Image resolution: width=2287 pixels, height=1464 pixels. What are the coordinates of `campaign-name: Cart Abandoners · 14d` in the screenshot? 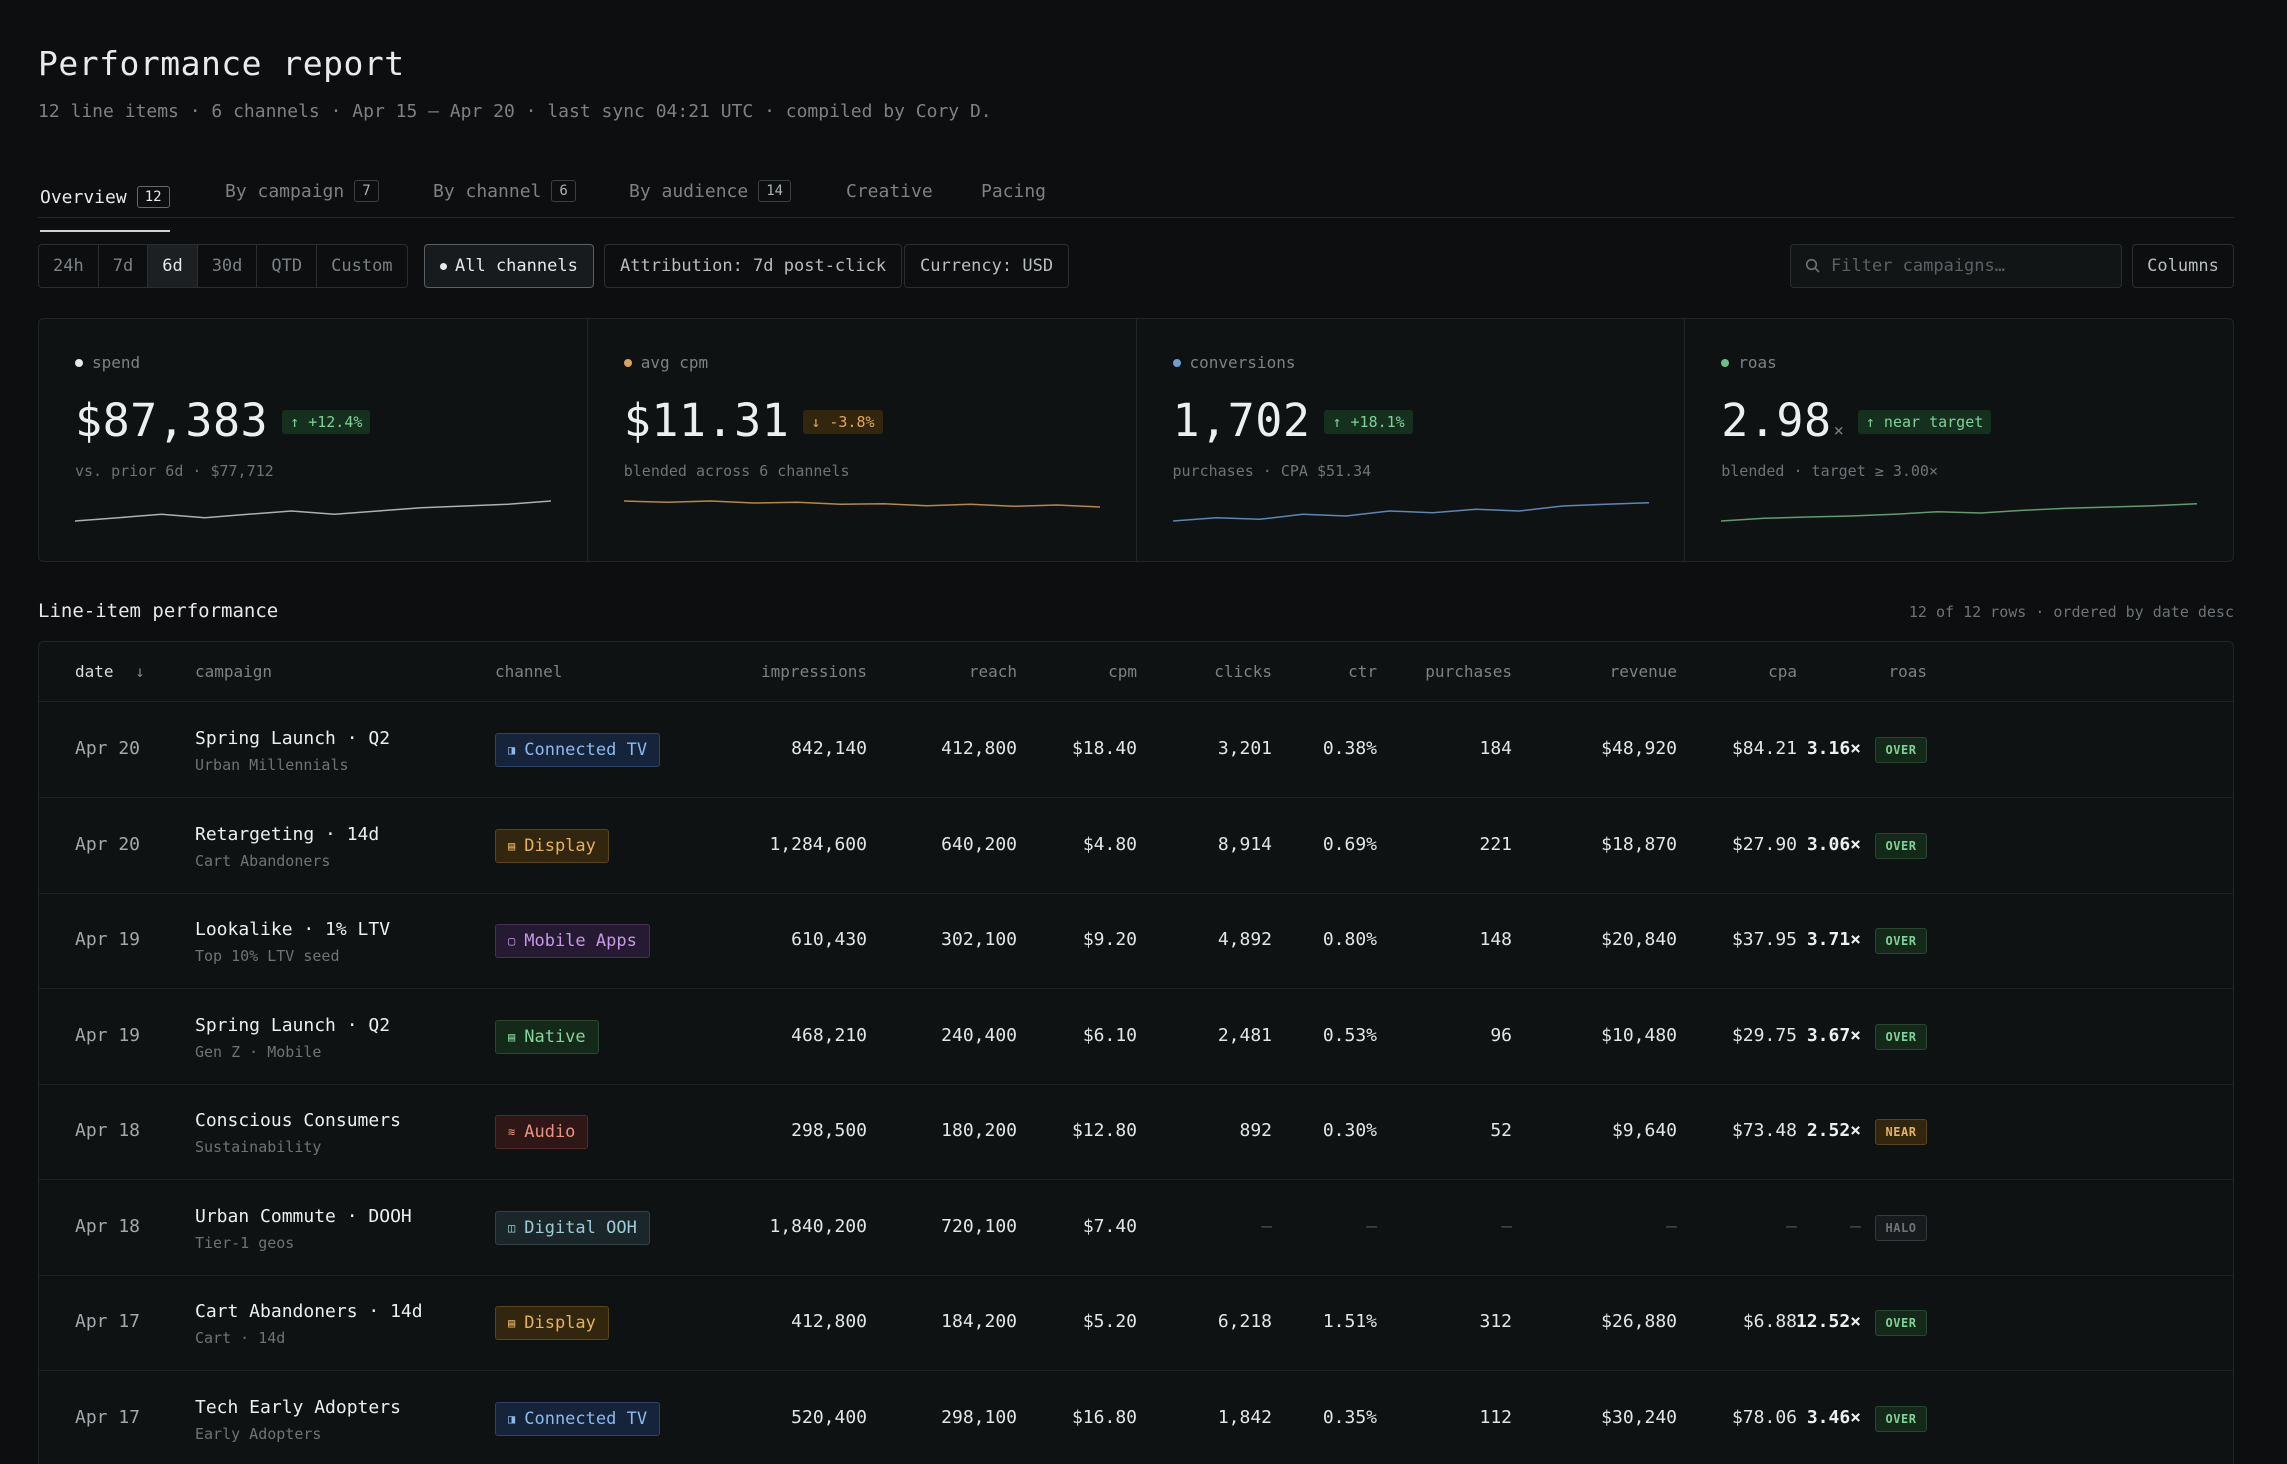 It's located at (309, 1311).